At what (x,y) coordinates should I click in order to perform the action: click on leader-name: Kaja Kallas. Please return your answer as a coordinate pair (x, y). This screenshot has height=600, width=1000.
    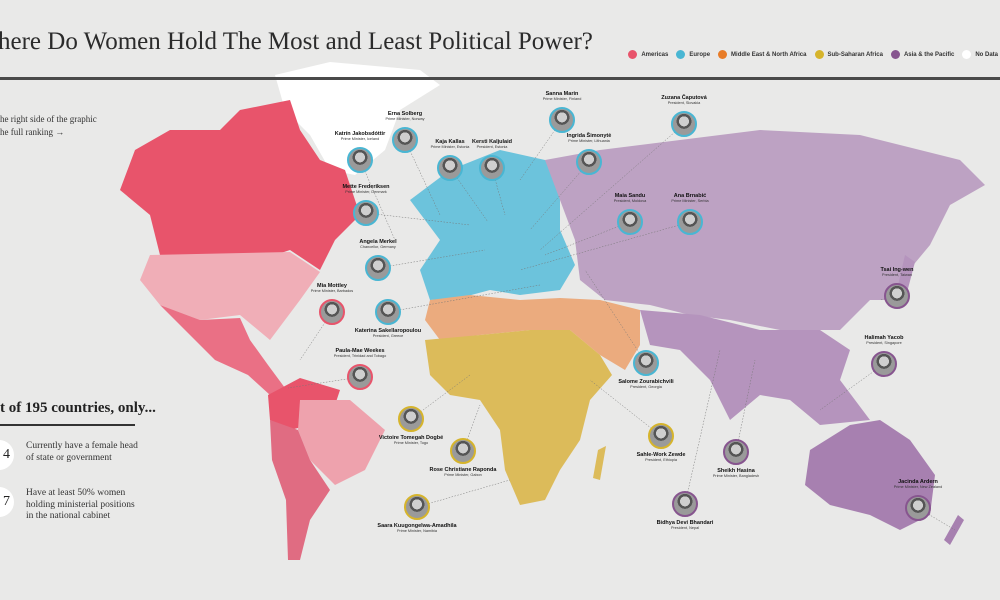
    Looking at the image, I should click on (450, 142).